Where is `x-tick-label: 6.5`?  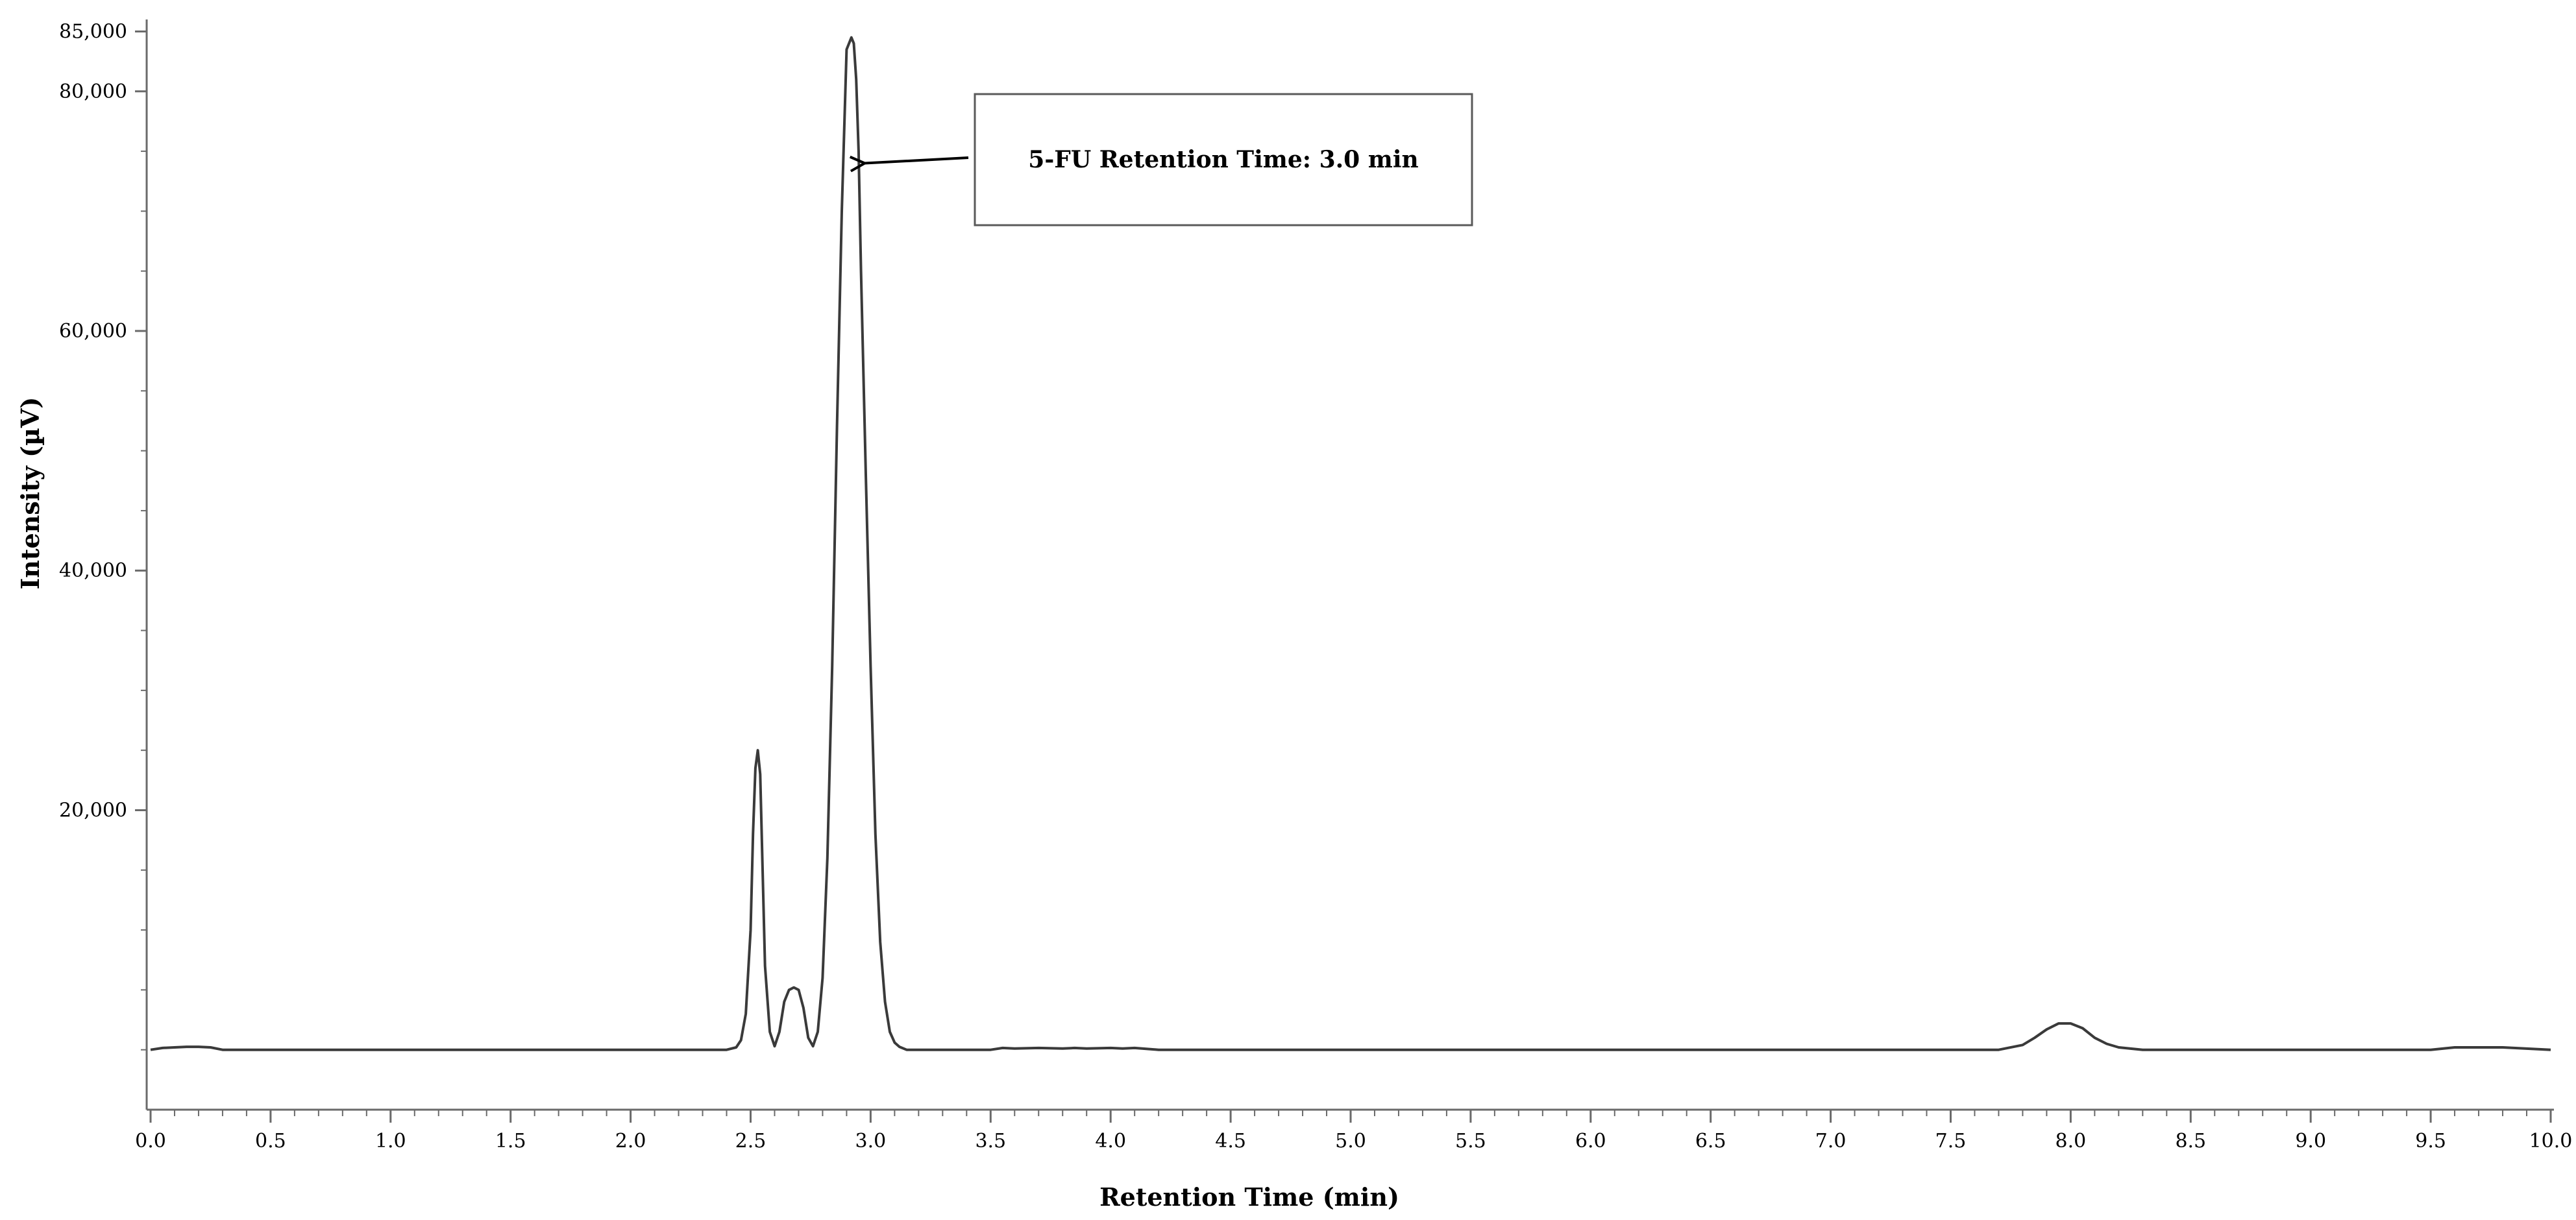 x-tick-label: 6.5 is located at coordinates (1710, 1141).